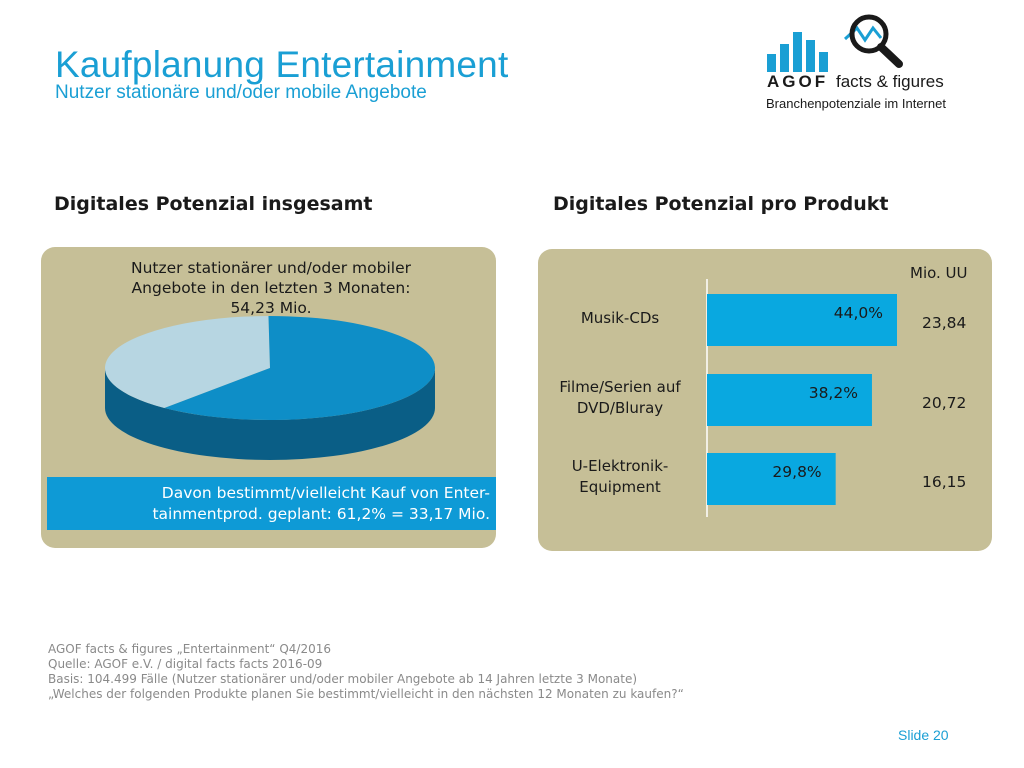 The height and width of the screenshot is (768, 1024). Describe the element at coordinates (620, 408) in the screenshot. I see `category-label-line: DVD/Bluray` at that location.